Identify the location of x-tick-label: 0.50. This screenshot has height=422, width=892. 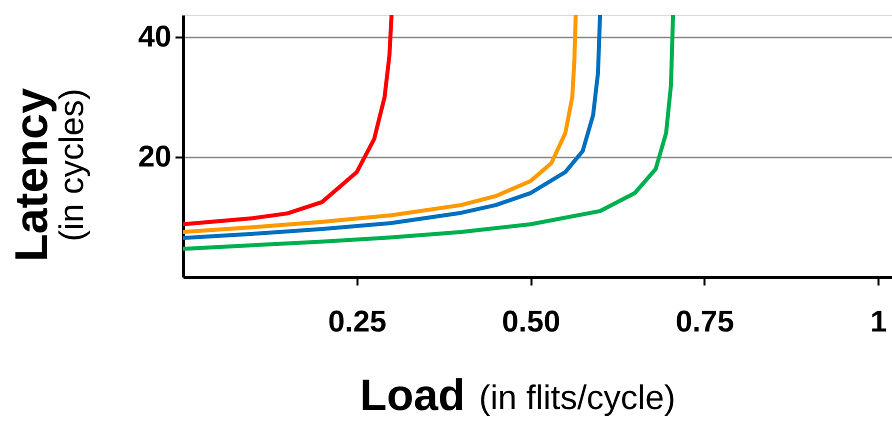
(531, 322).